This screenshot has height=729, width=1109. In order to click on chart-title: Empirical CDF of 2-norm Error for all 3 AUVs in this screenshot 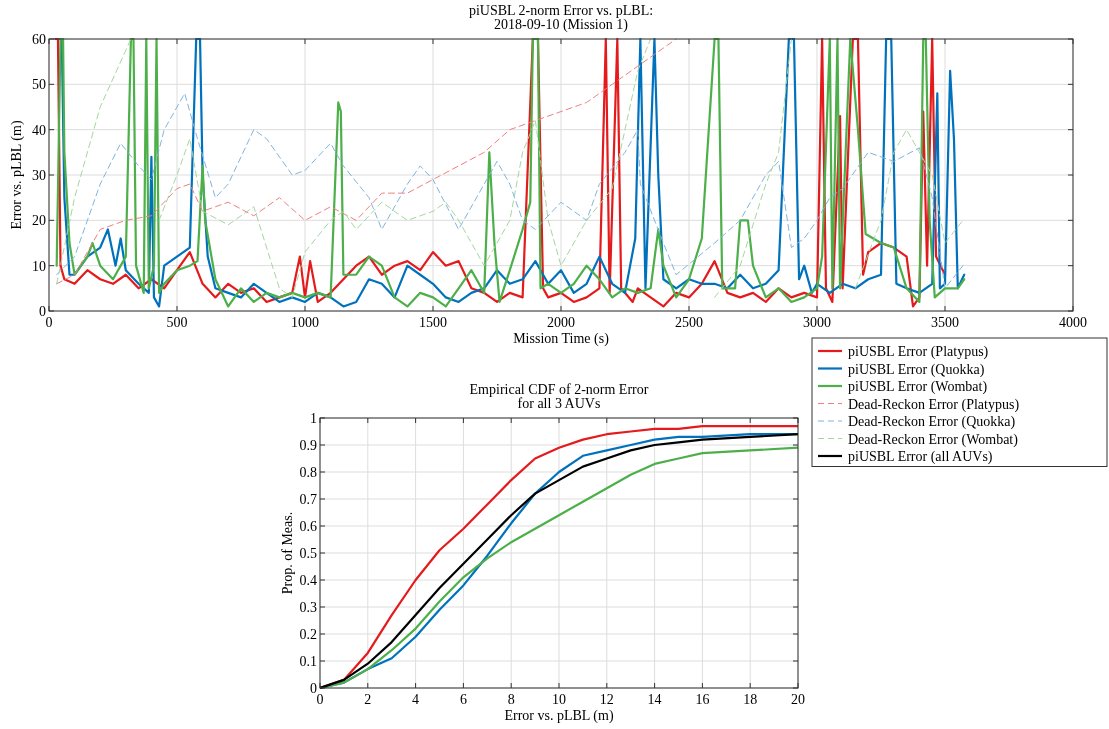, I will do `click(559, 396)`.